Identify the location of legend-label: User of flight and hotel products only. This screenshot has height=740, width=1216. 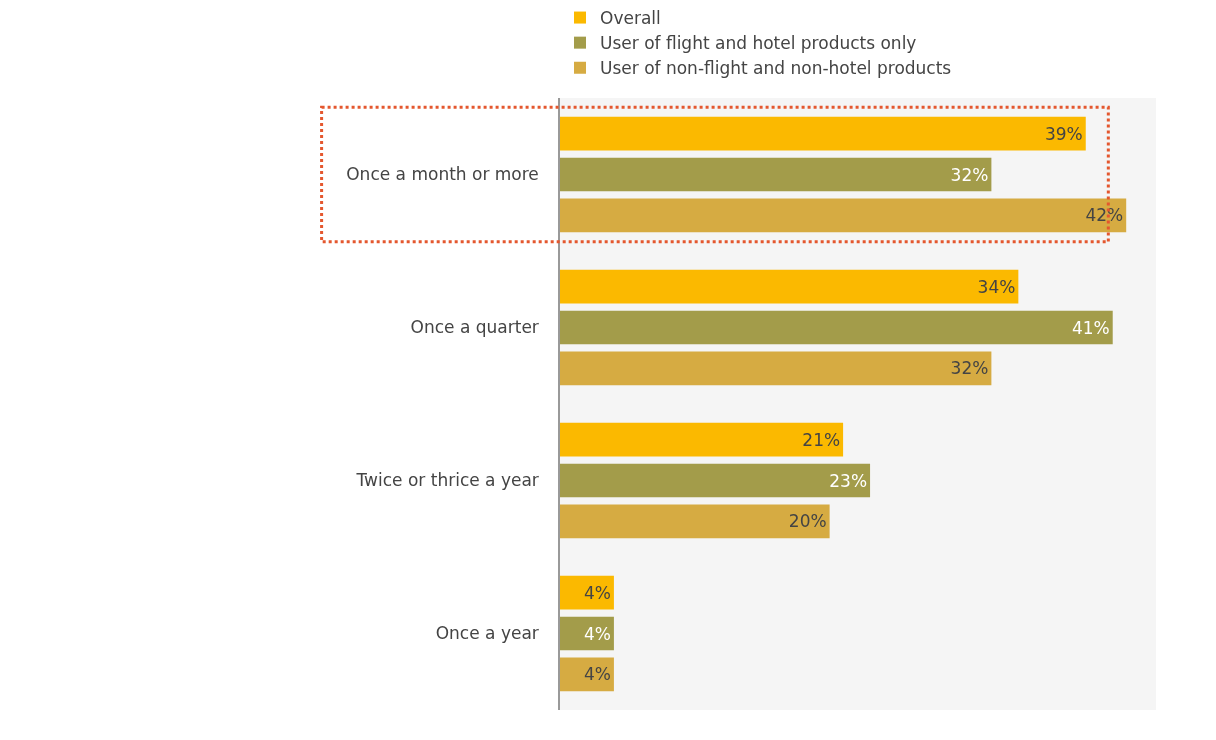
(758, 43).